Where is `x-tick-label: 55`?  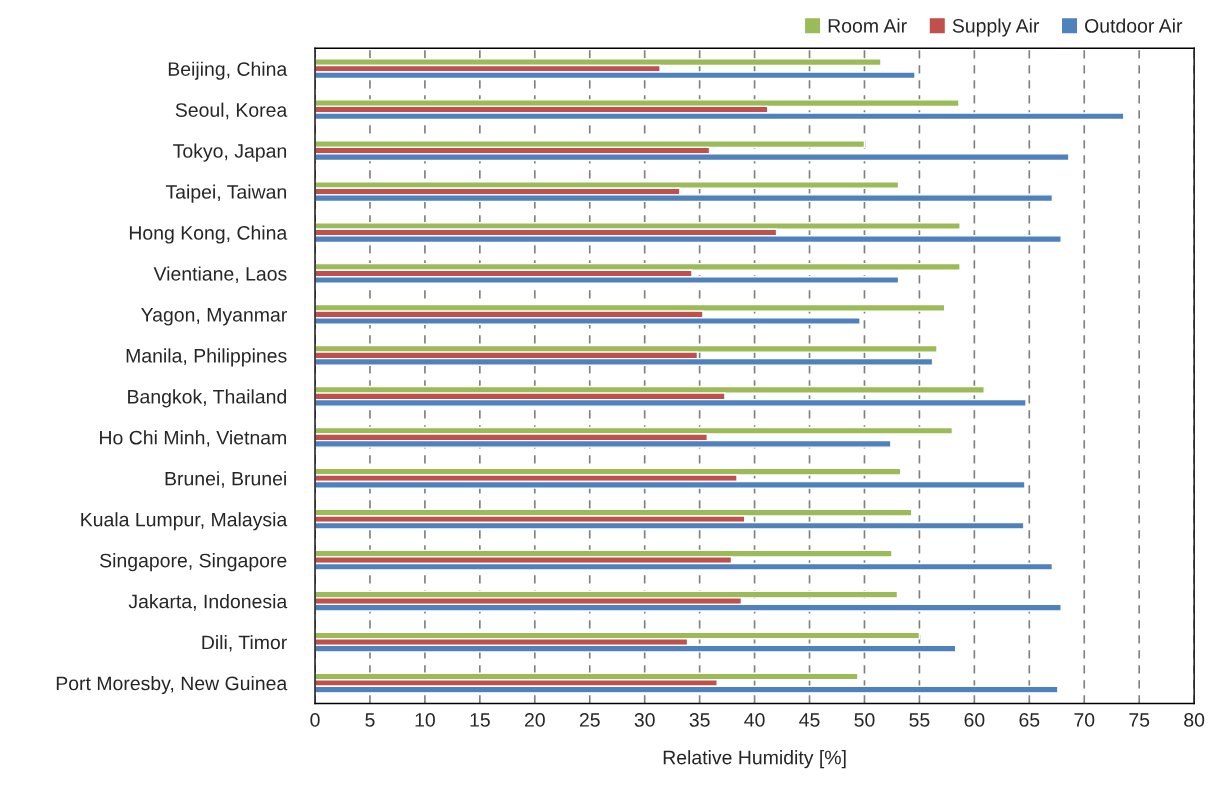 x-tick-label: 55 is located at coordinates (919, 720).